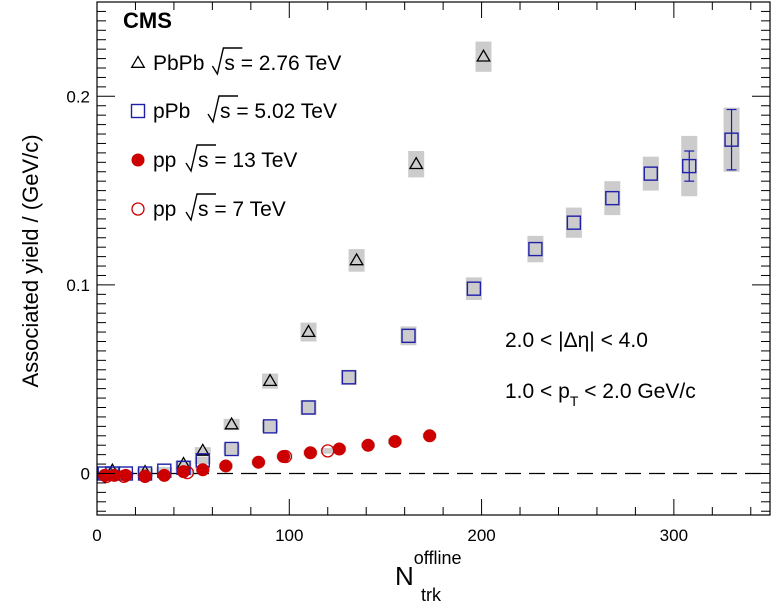  Describe the element at coordinates (600, 394) in the screenshot. I see `annotation-pt: 1.0 < pT < 2.0 GeV/c` at that location.